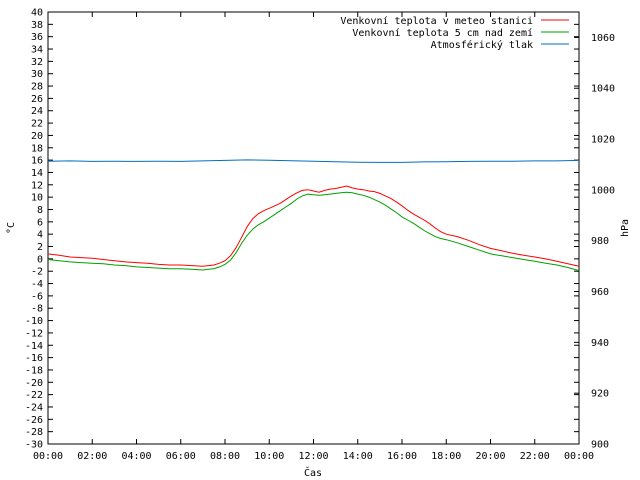 This screenshot has width=640, height=480. I want to click on x-tick-label: 02:00, so click(92, 456).